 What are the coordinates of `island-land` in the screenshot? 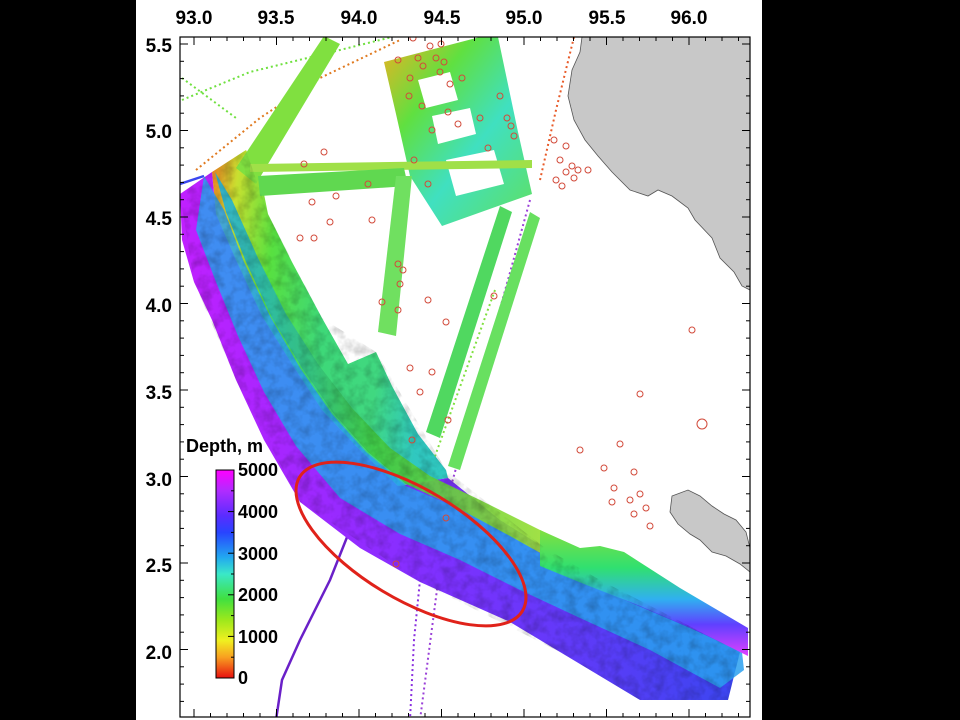 It's located at (709, 531).